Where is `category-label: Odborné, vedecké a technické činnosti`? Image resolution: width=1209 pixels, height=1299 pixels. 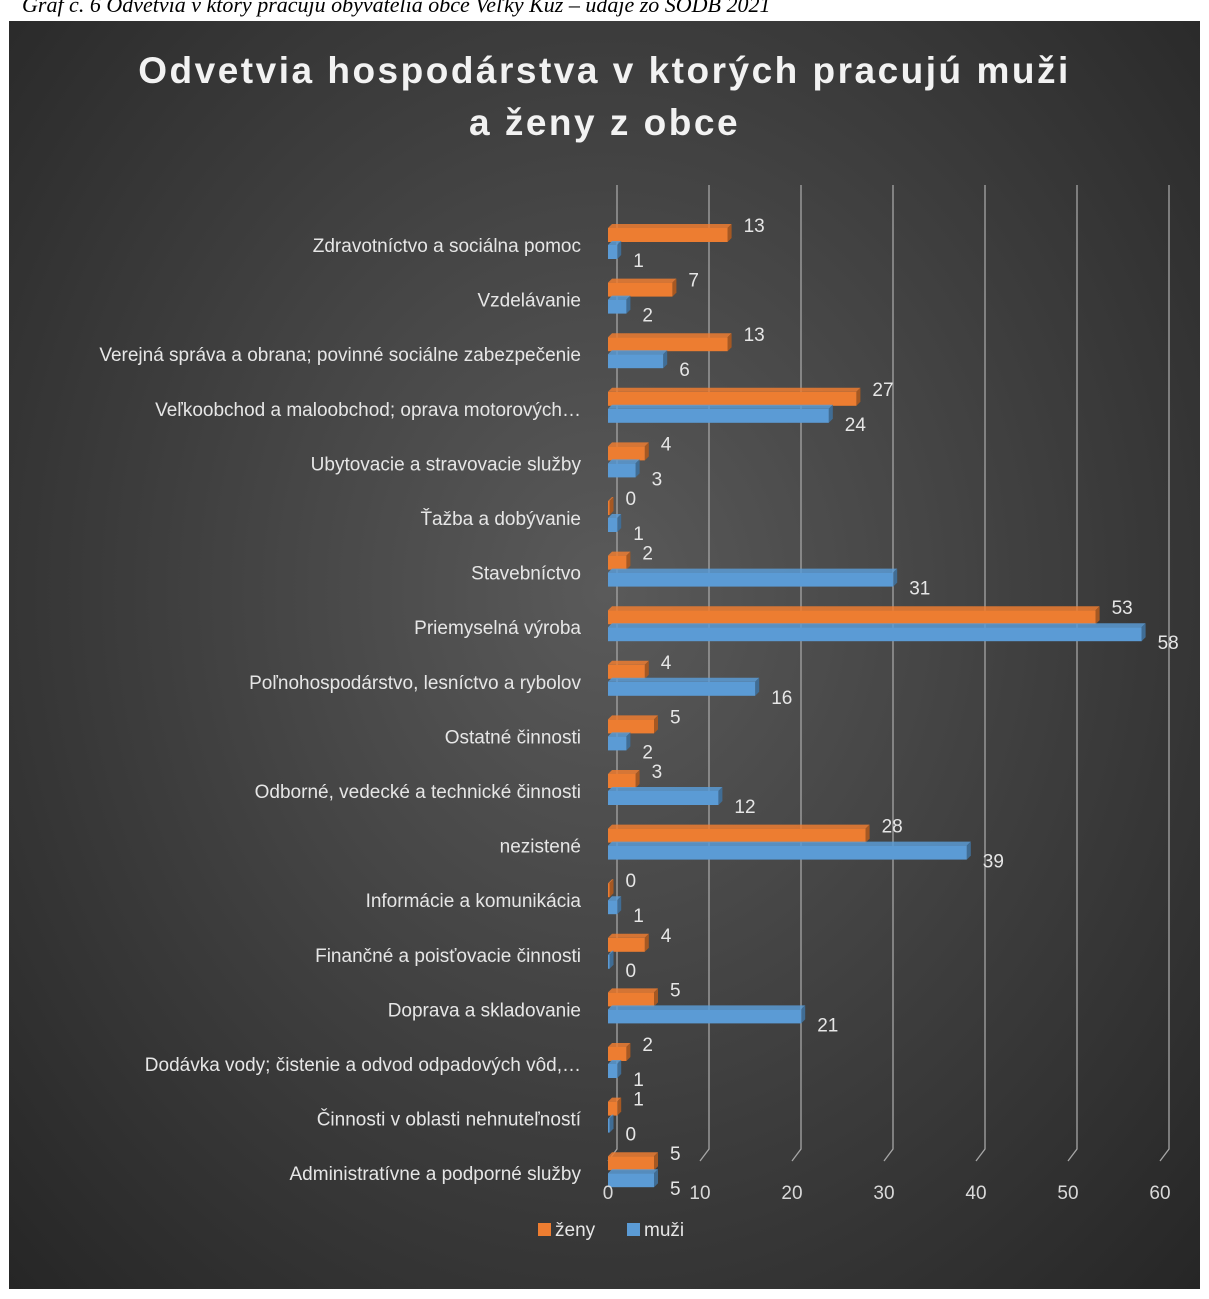
category-label: Odborné, vedecké a technické činnosti is located at coordinates (418, 792).